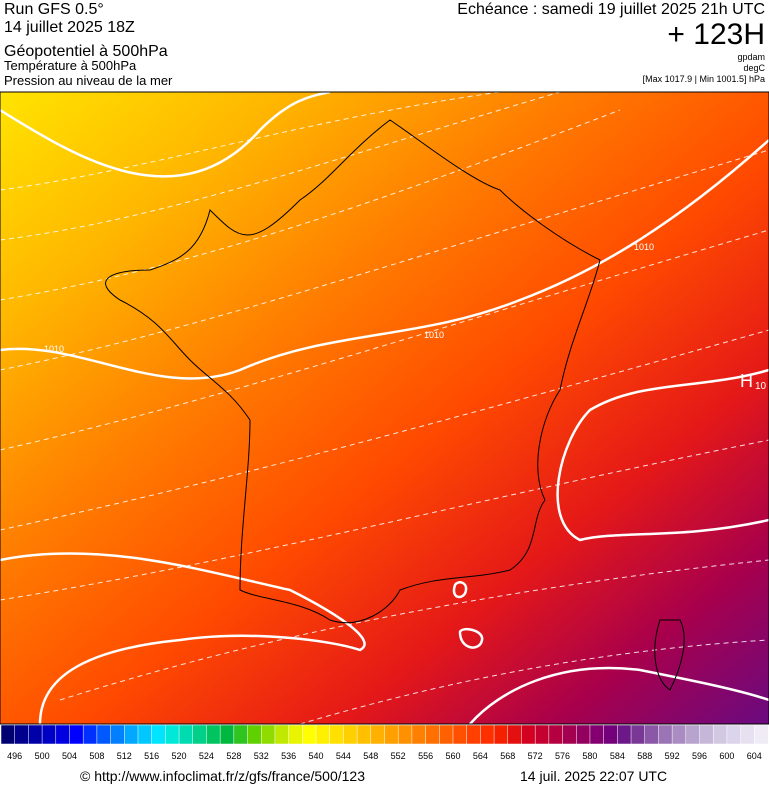  What do you see at coordinates (746, 381) in the screenshot?
I see `map-label: H` at bounding box center [746, 381].